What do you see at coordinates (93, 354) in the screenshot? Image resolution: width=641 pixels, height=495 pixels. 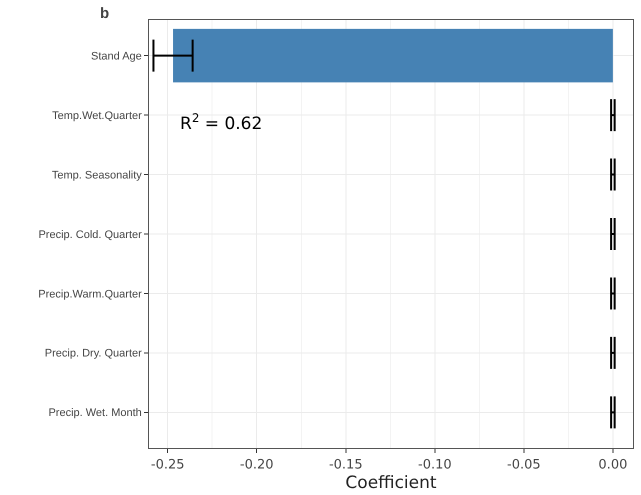 I see `y-tick-label: Precip. Dry. Quarter` at bounding box center [93, 354].